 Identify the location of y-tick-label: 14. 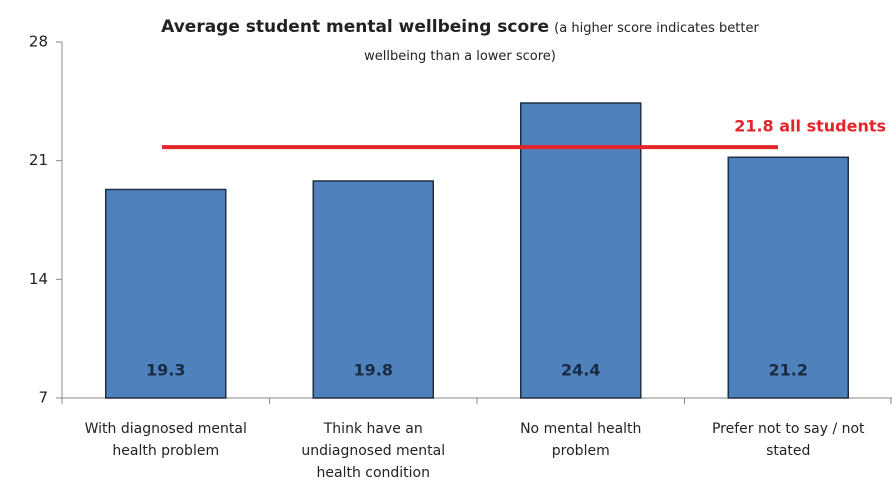
(38, 279).